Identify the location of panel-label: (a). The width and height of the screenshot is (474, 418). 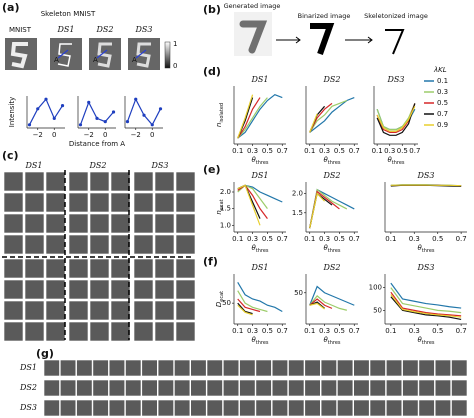
(10, 7).